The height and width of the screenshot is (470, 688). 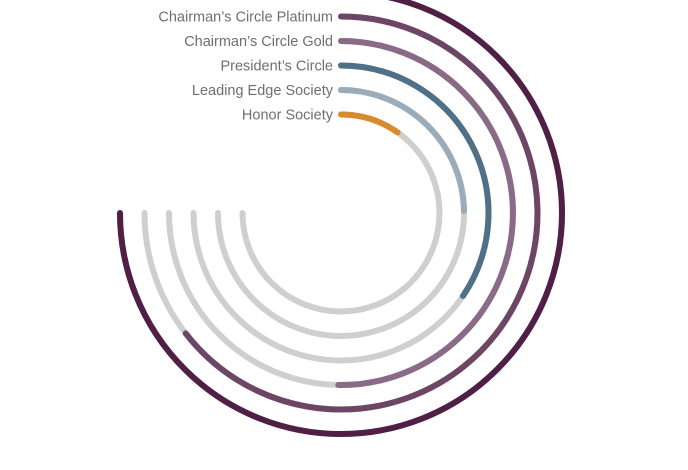 I want to click on ring-bar-honor-society, so click(x=369, y=123).